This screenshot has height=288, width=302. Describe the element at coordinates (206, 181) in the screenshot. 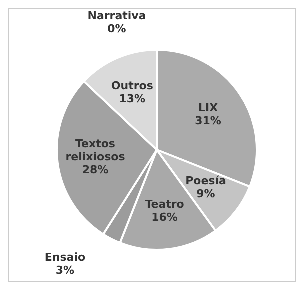

I see `slice-label: Poesía` at that location.